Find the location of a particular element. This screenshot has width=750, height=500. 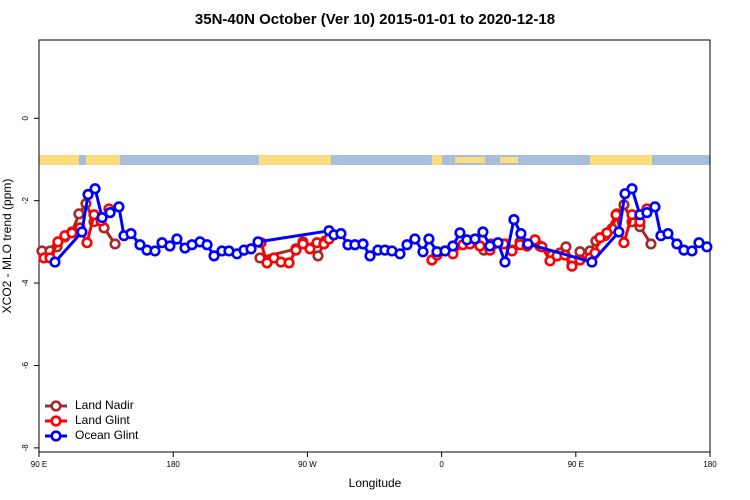

y-axis-label: XCO2 - MLO trend (ppm) is located at coordinates (7, 246).